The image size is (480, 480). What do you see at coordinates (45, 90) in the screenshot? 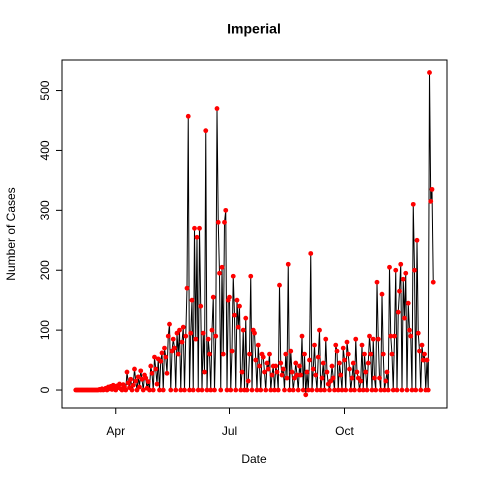
I see `y-tick-label: 500` at bounding box center [45, 90].